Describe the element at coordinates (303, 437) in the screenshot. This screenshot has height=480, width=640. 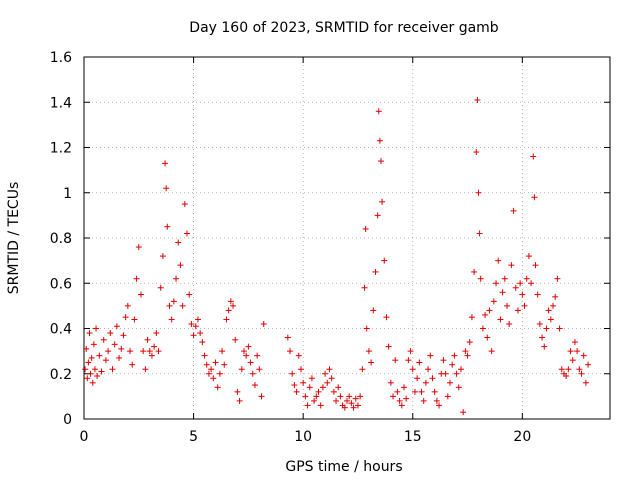
I see `x-tick-label: 10` at that location.